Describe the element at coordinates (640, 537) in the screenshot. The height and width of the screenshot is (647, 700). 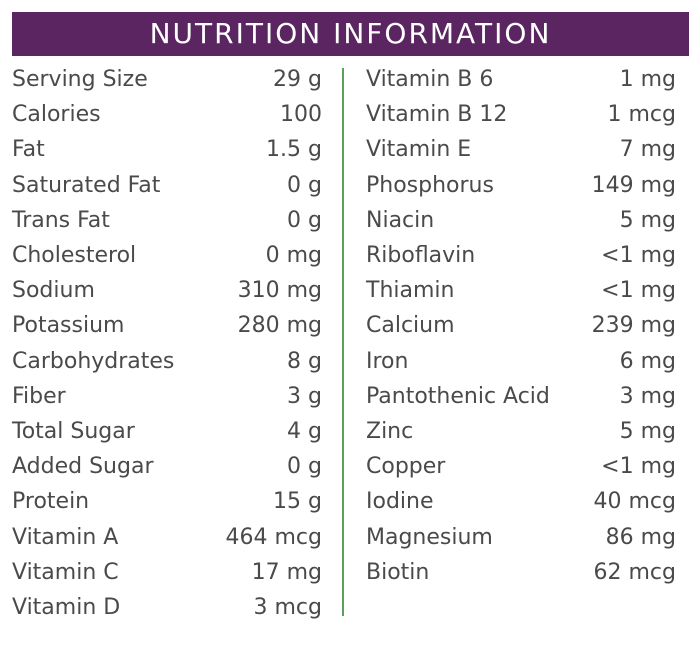
I see `nutrient-value: 86 mg` at that location.